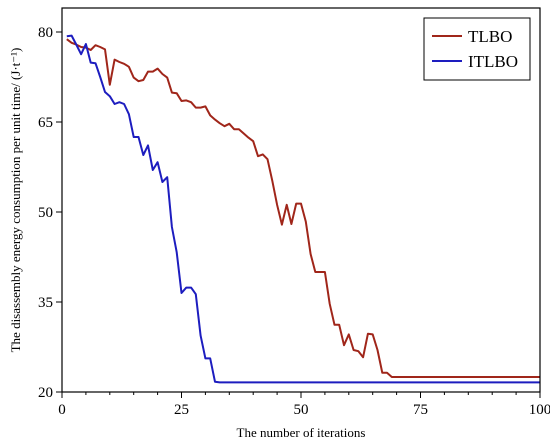  Describe the element at coordinates (420, 410) in the screenshot. I see `x-tick-label: 75` at that location.